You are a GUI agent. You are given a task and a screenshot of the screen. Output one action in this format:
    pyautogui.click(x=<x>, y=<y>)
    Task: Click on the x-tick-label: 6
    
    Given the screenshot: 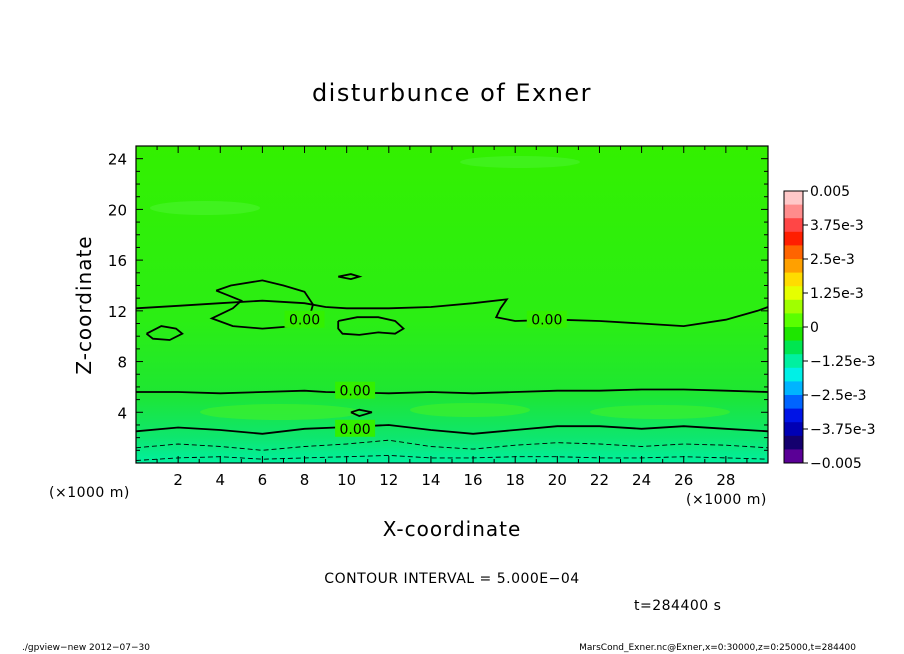 What is the action you would take?
    pyautogui.click(x=263, y=480)
    